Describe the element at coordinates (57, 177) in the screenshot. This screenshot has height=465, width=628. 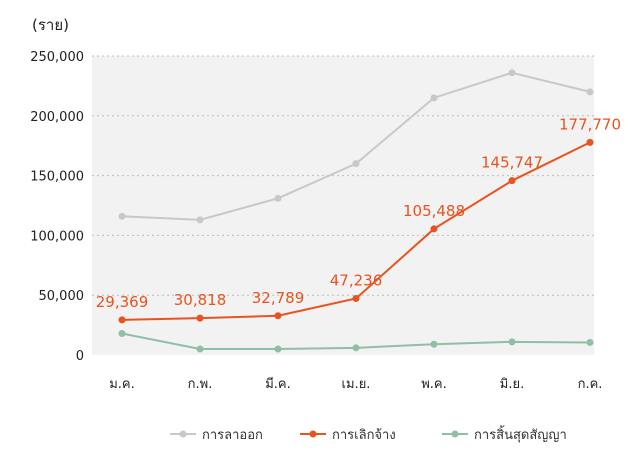
I see `y-tick-label: 150,000` at that location.